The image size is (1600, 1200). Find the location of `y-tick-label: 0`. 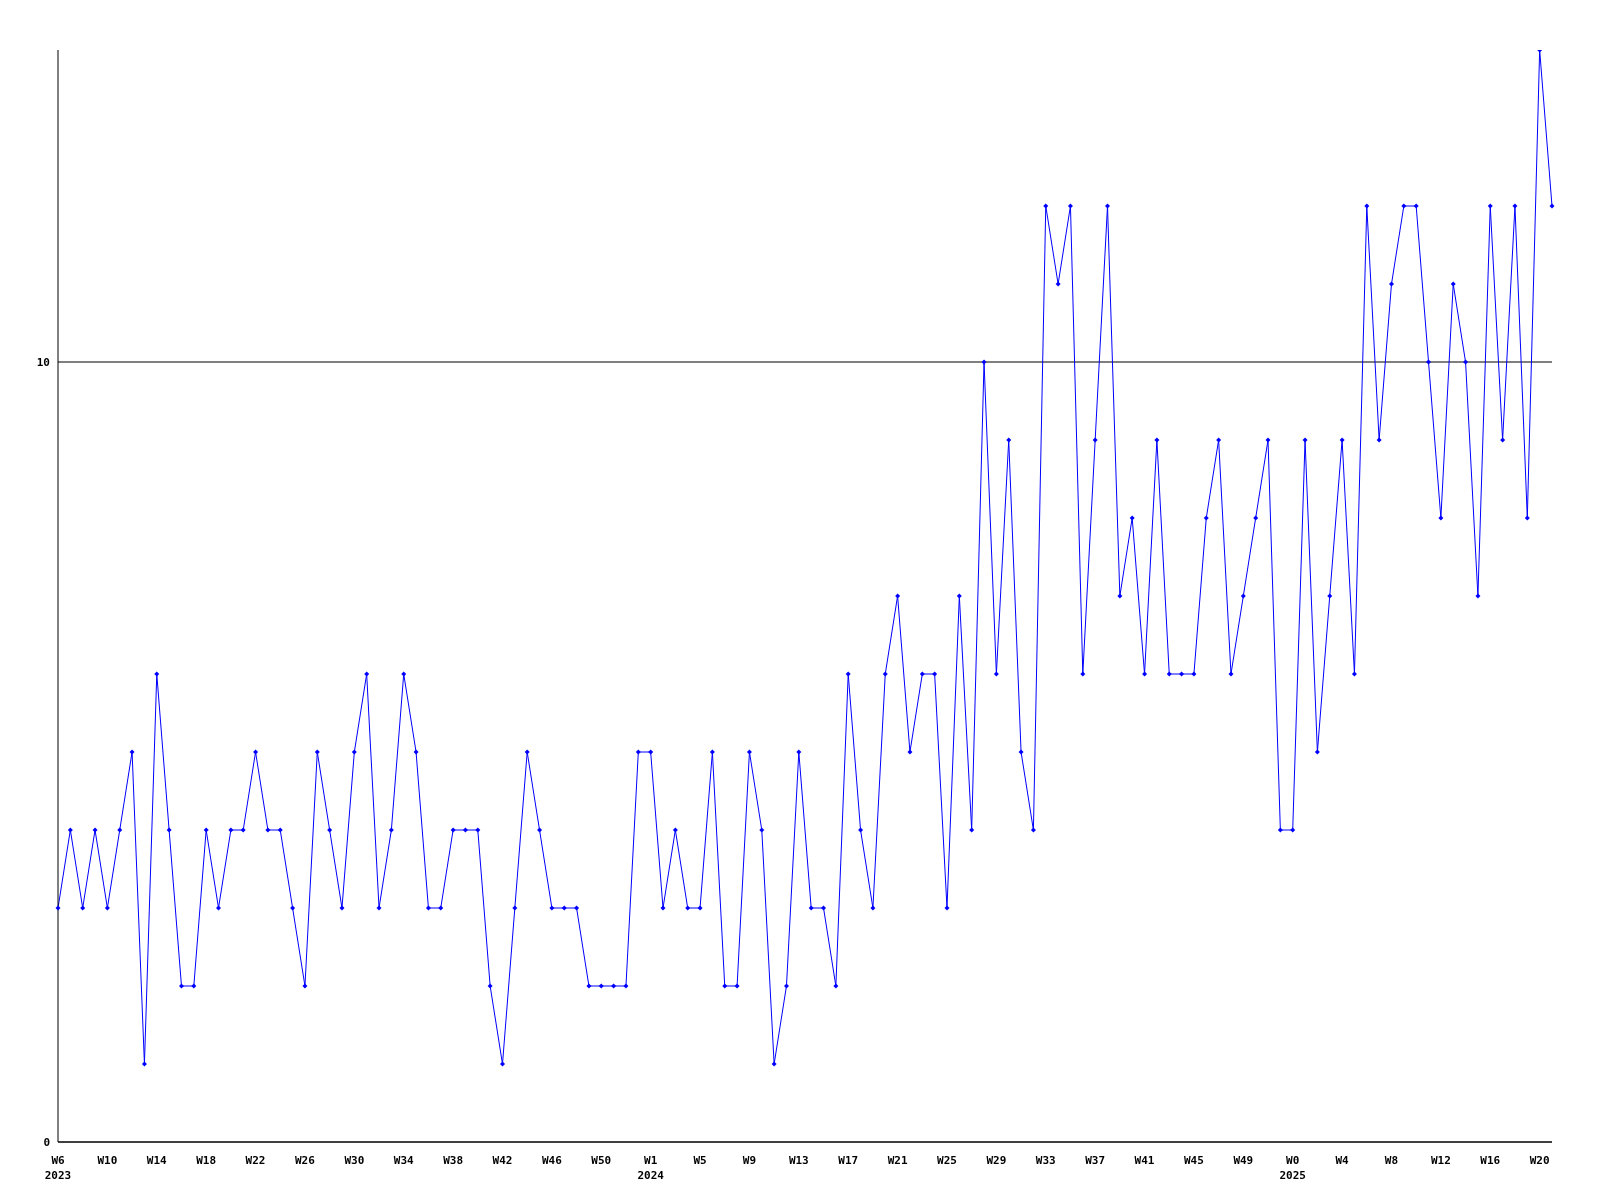

y-tick-label: 0 is located at coordinates (46, 1142).